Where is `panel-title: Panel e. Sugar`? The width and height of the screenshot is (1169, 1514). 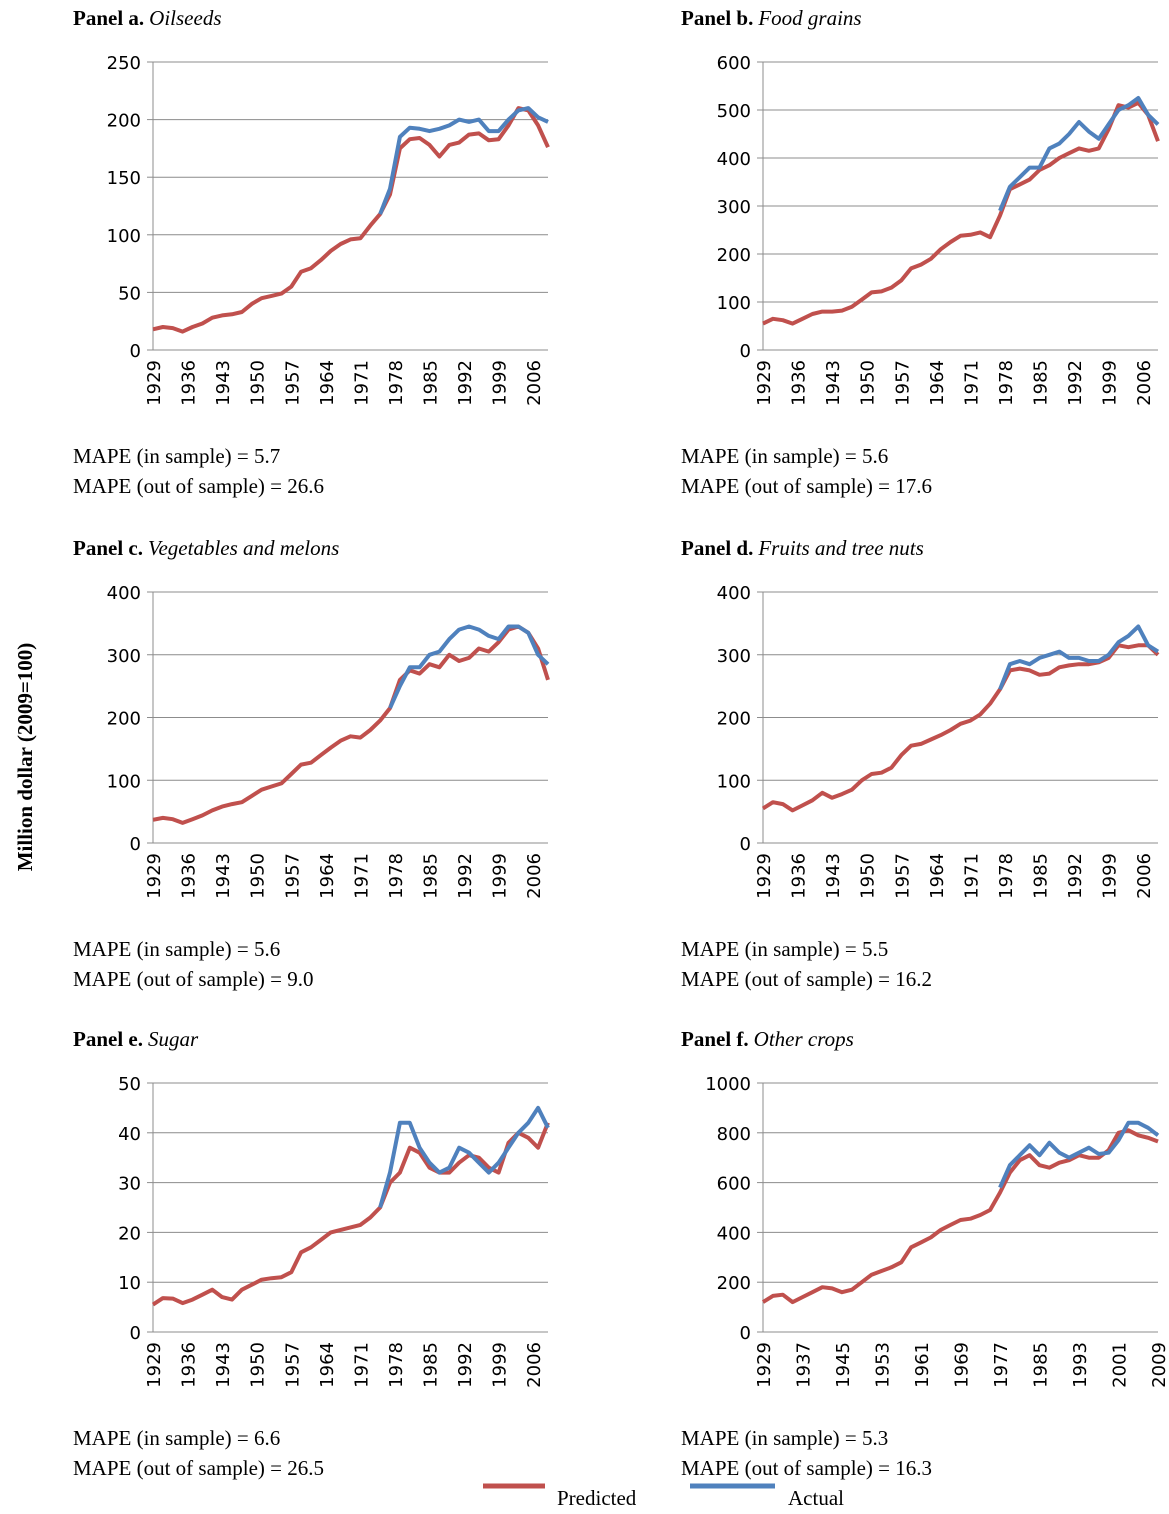
panel-title: Panel e. Sugar is located at coordinates (136, 1039).